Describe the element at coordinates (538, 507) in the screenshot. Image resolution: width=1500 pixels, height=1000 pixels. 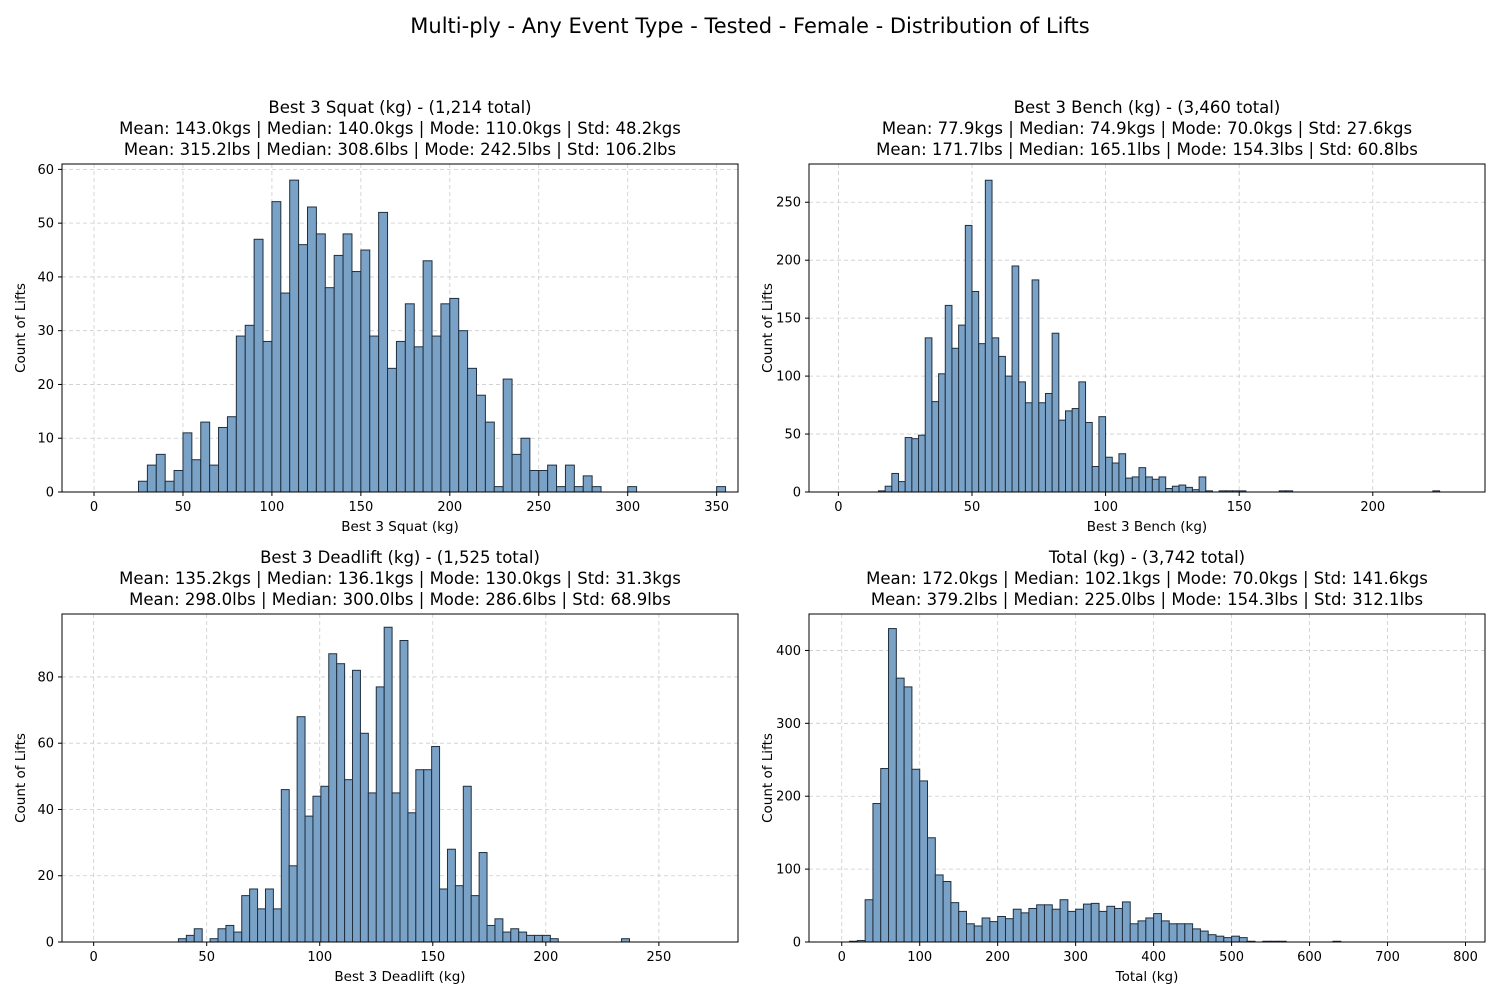
I see `x-tick-label: 250` at that location.